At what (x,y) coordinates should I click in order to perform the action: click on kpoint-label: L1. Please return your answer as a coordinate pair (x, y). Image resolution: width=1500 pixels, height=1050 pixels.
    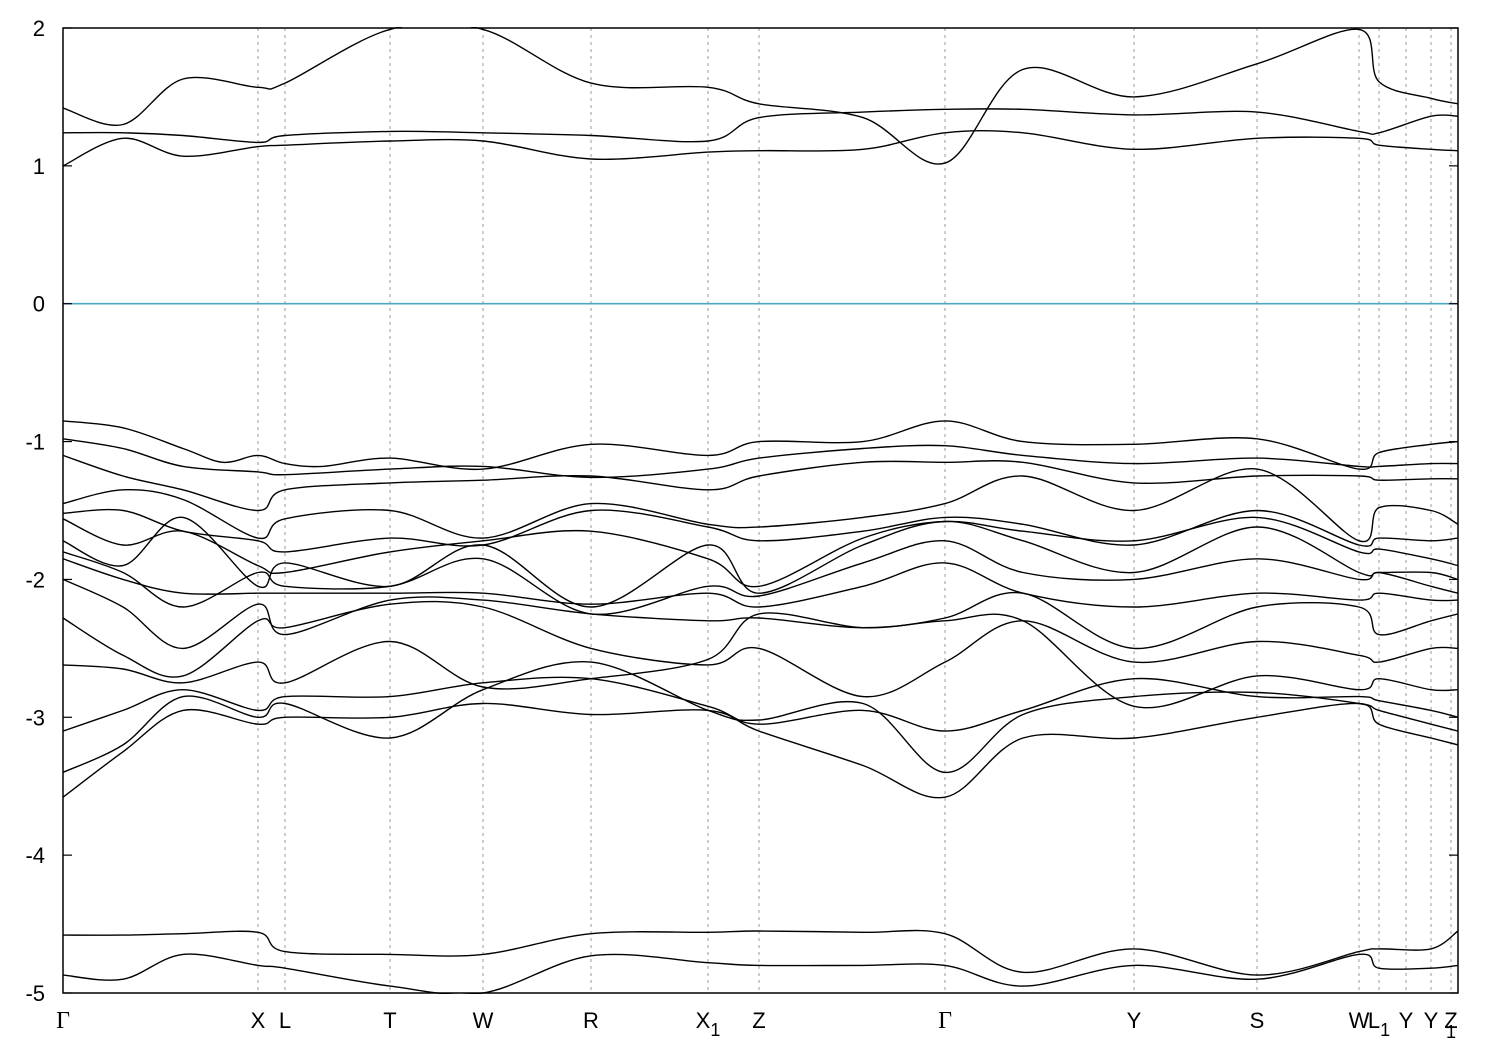
    Looking at the image, I should click on (1379, 1024).